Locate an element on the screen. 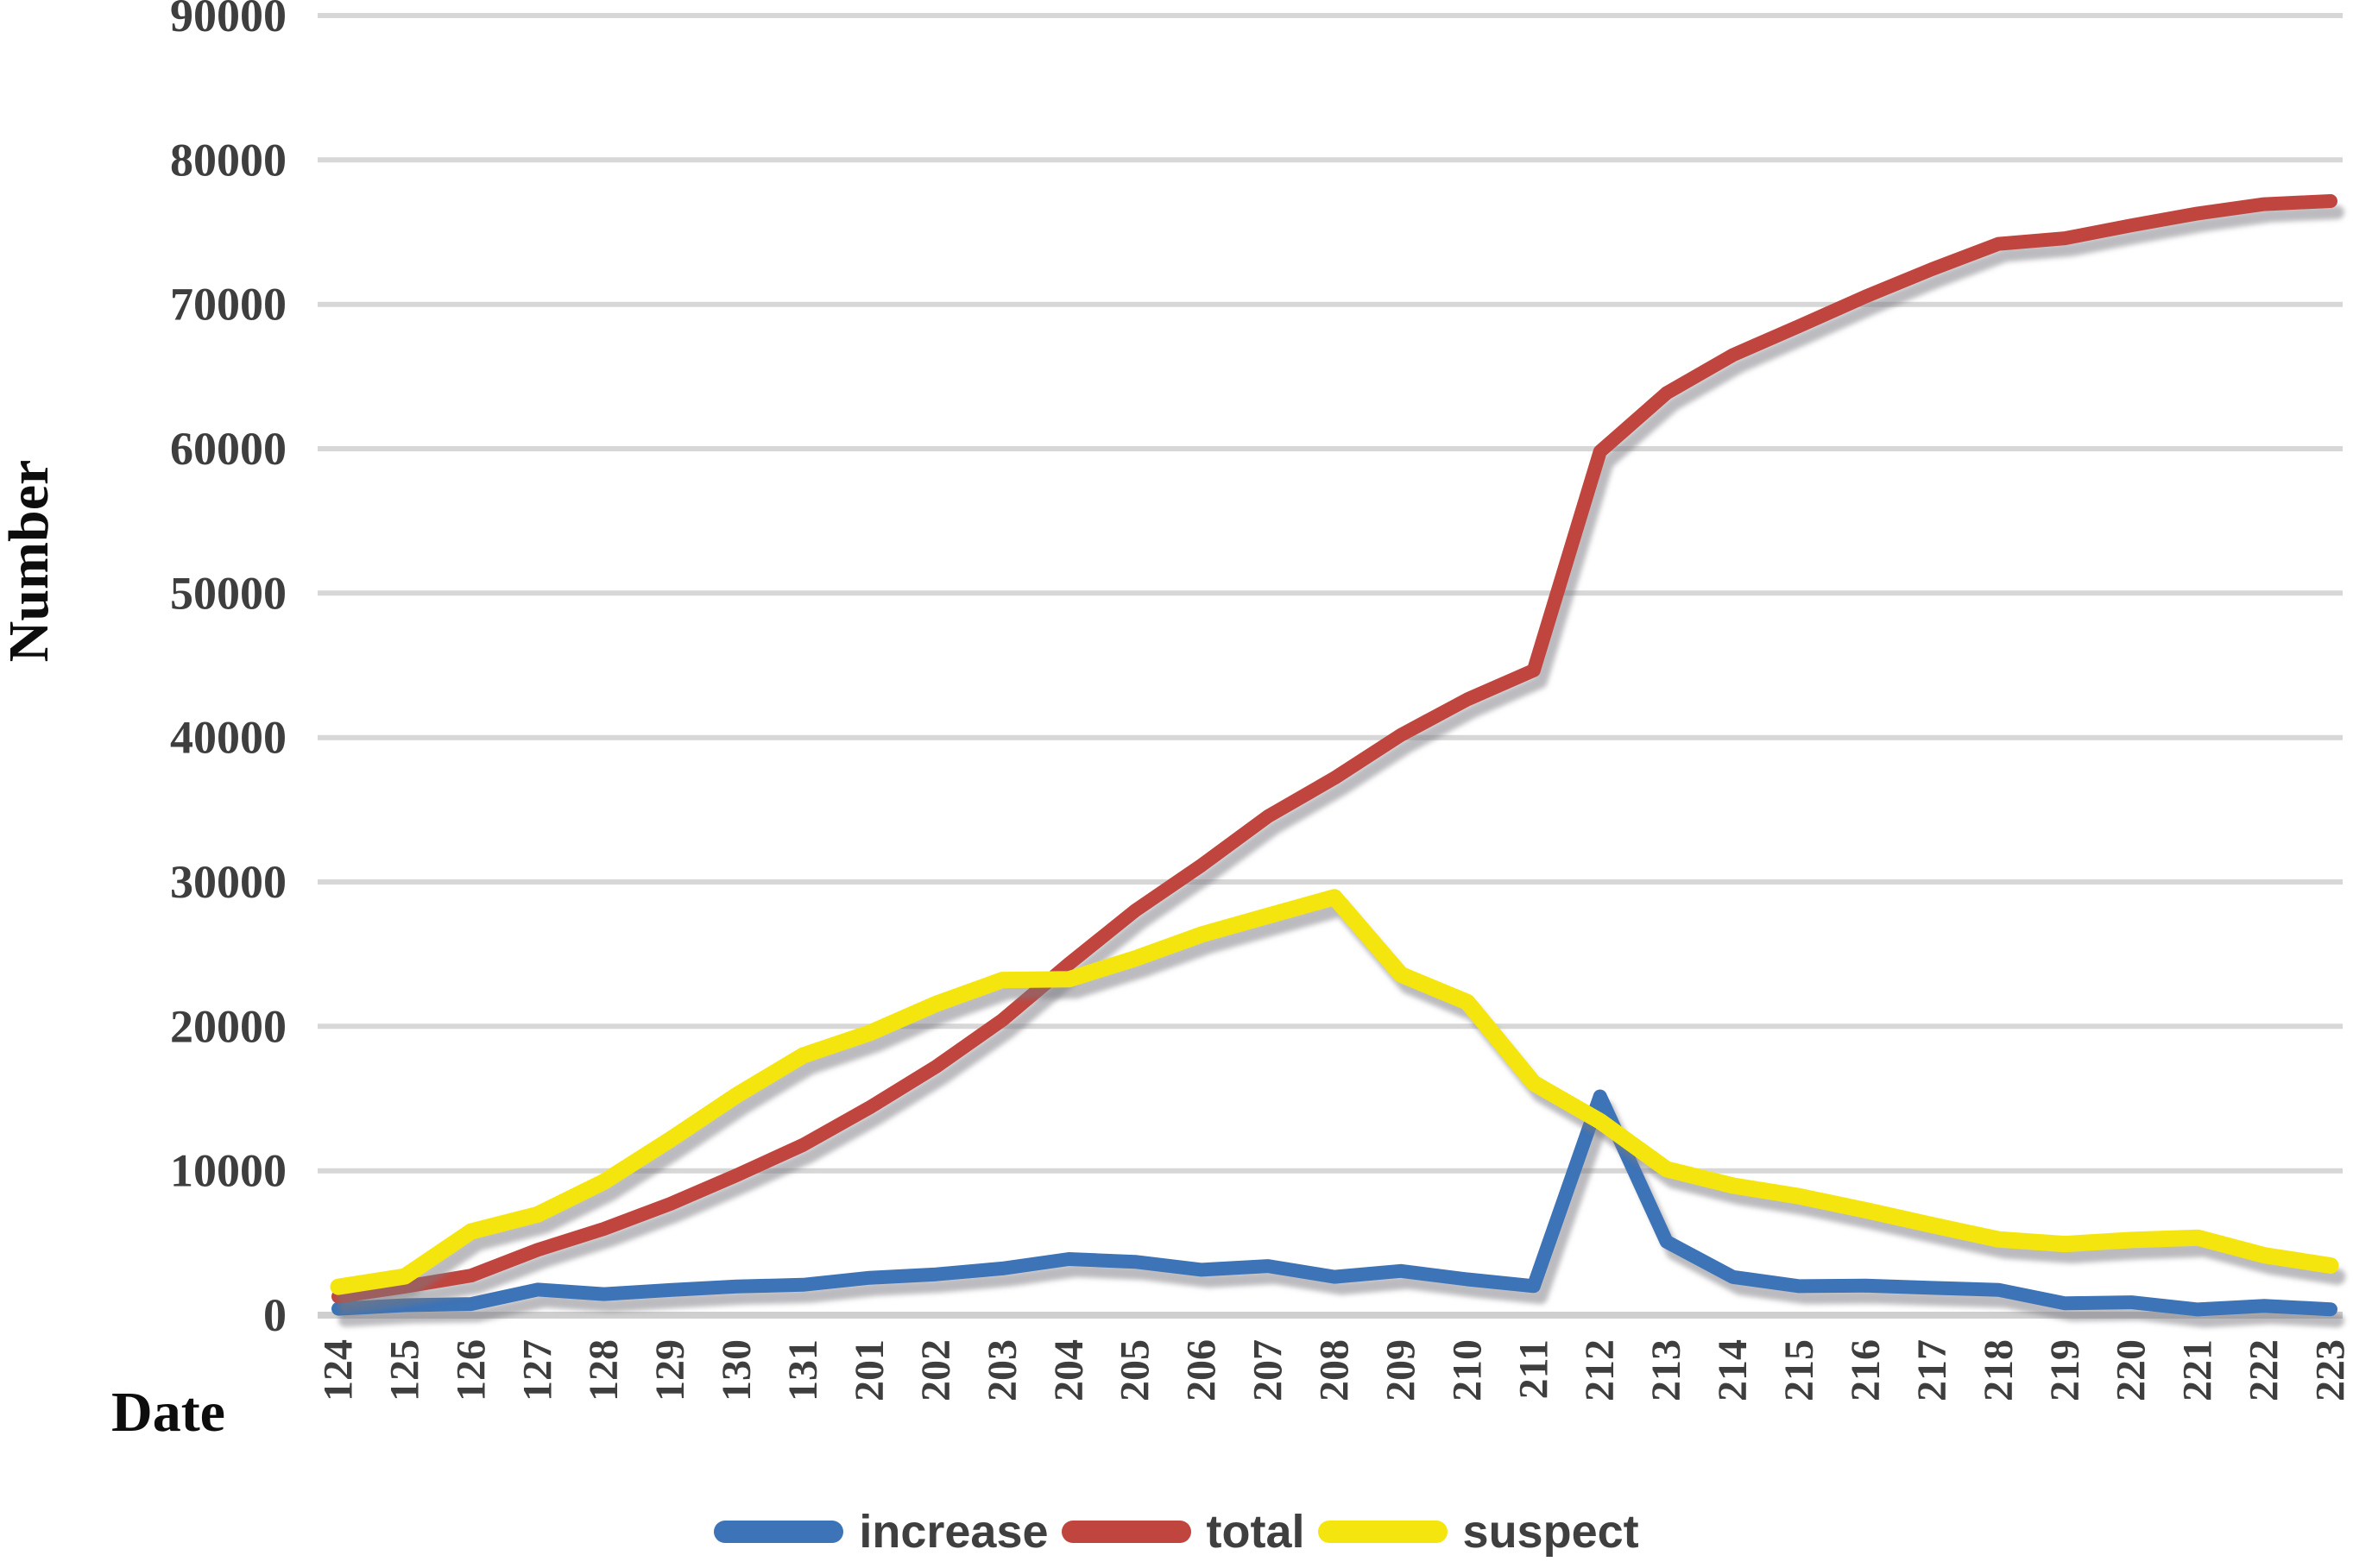  x-tick-label-213: 213 is located at coordinates (1666, 1370).